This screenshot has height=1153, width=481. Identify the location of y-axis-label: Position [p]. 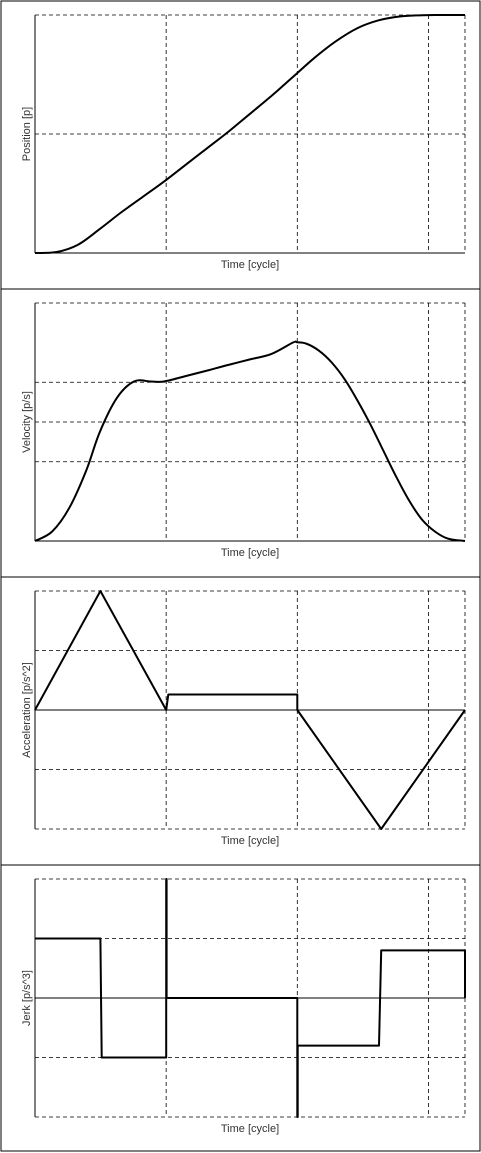
(27, 134).